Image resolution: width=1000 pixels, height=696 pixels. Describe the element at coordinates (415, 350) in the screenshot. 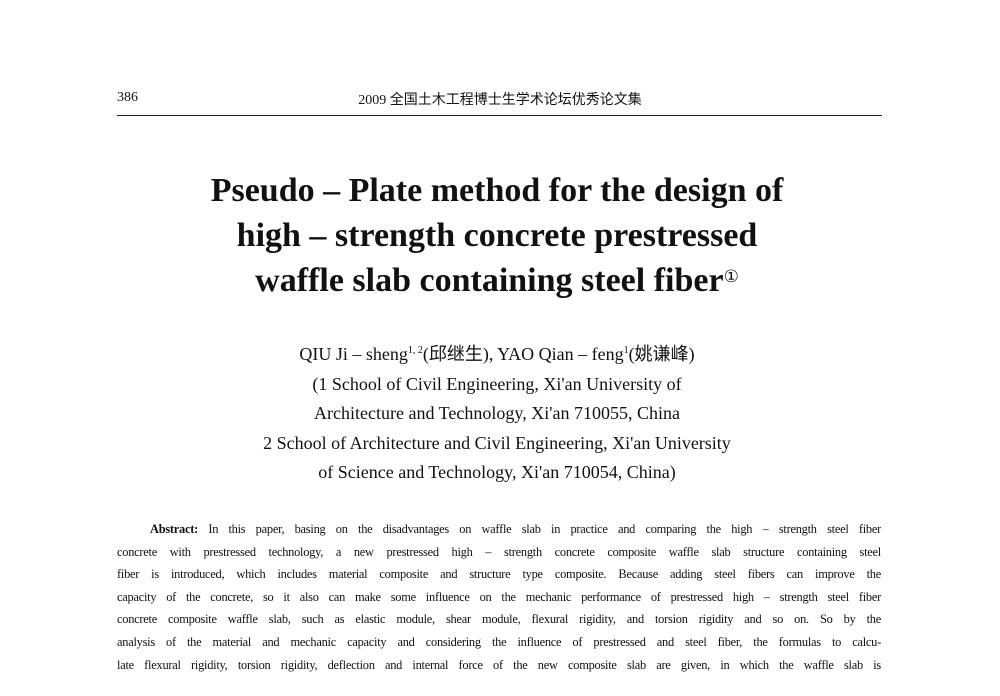

I see `author-affiliation-mark: 1, 2` at that location.